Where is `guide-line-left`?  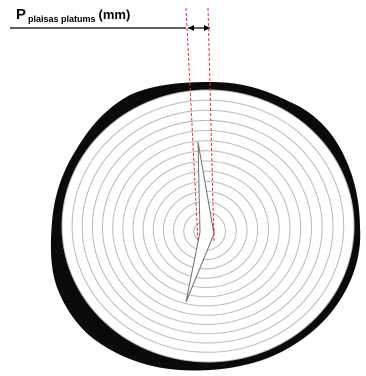 guide-line-left is located at coordinates (192, 125).